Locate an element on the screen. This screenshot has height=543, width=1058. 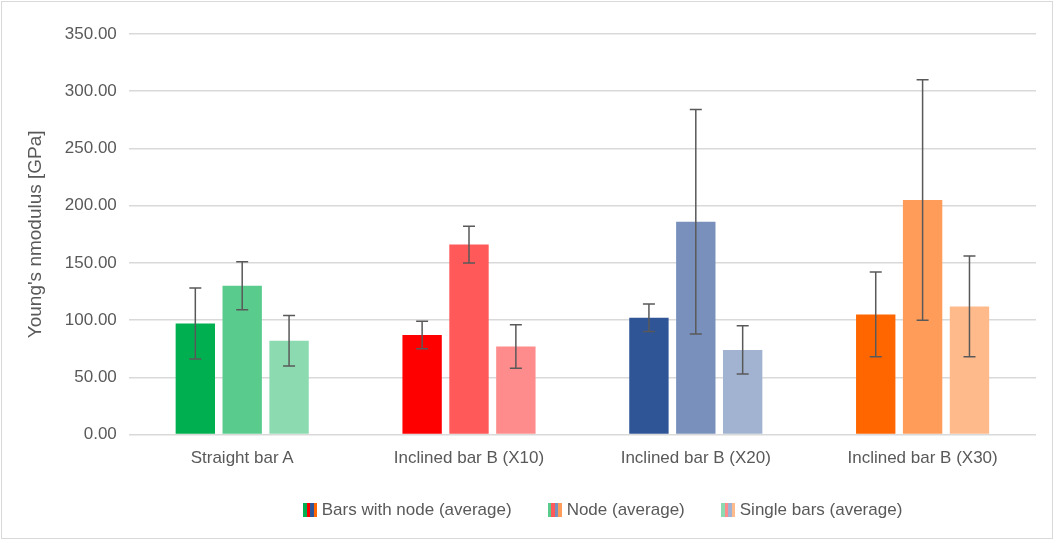
y-tick-label: 150.00 is located at coordinates (90, 262).